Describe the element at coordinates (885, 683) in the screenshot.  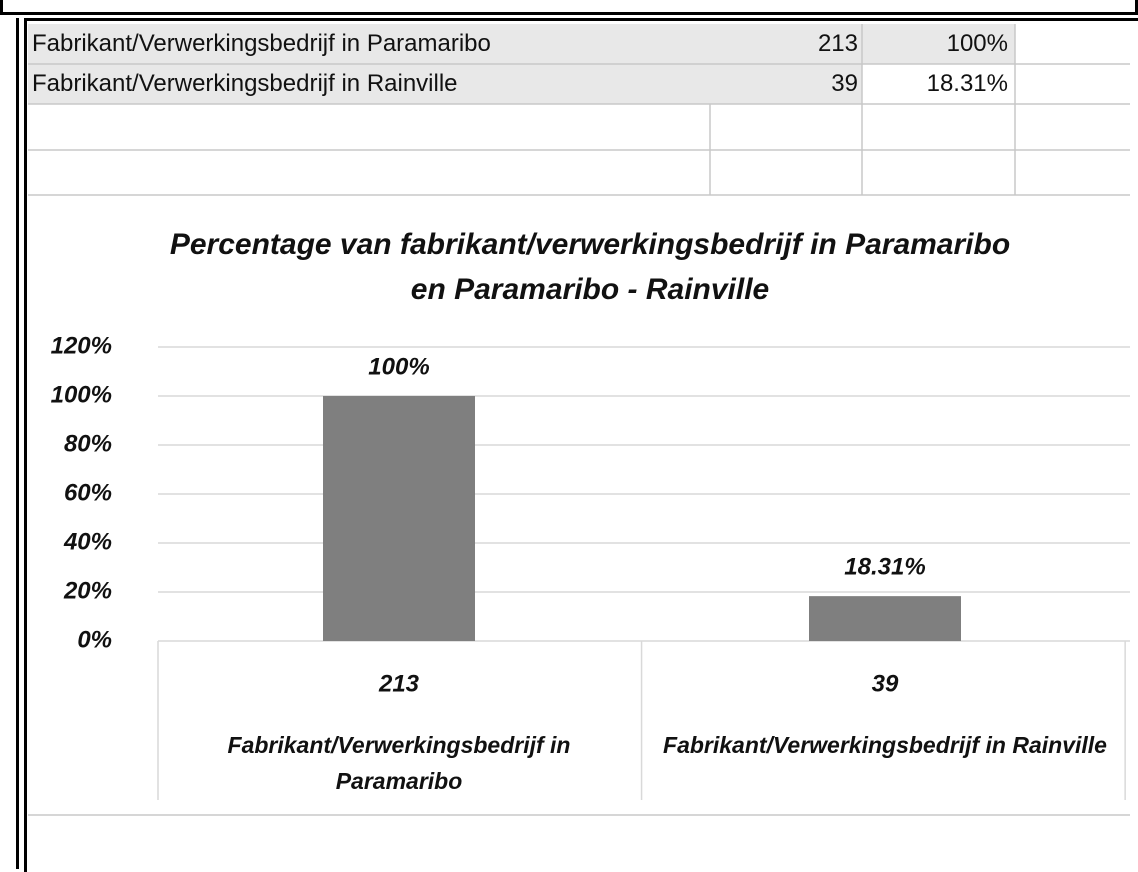
I see `category-count: 39` at that location.